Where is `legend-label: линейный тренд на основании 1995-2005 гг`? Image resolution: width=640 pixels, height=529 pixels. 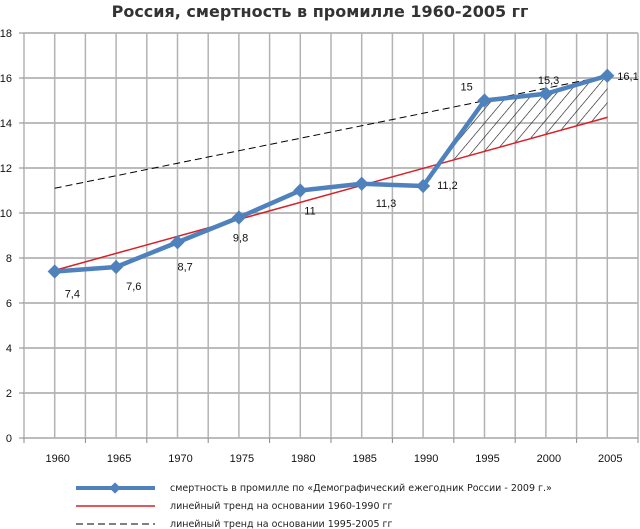 legend-label: линейный тренд на основании 1995-2005 гг is located at coordinates (281, 524).